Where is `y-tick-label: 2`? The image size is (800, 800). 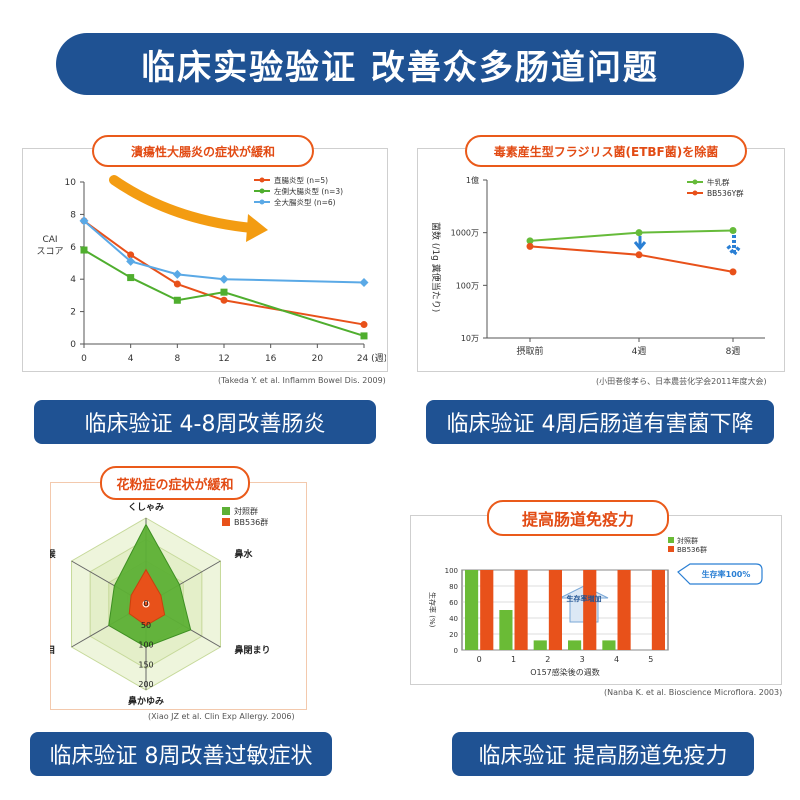 y-tick-label: 2 is located at coordinates (73, 313).